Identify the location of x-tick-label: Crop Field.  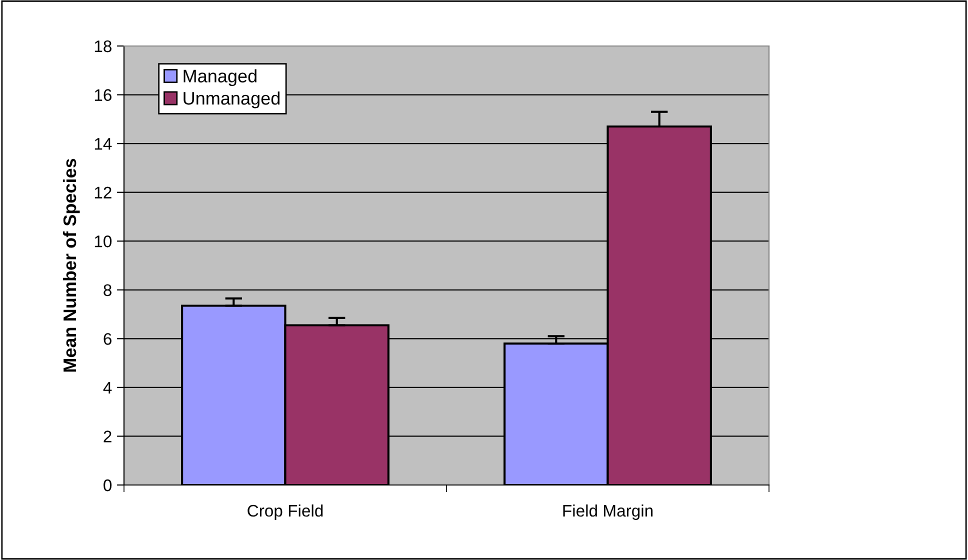
(285, 512).